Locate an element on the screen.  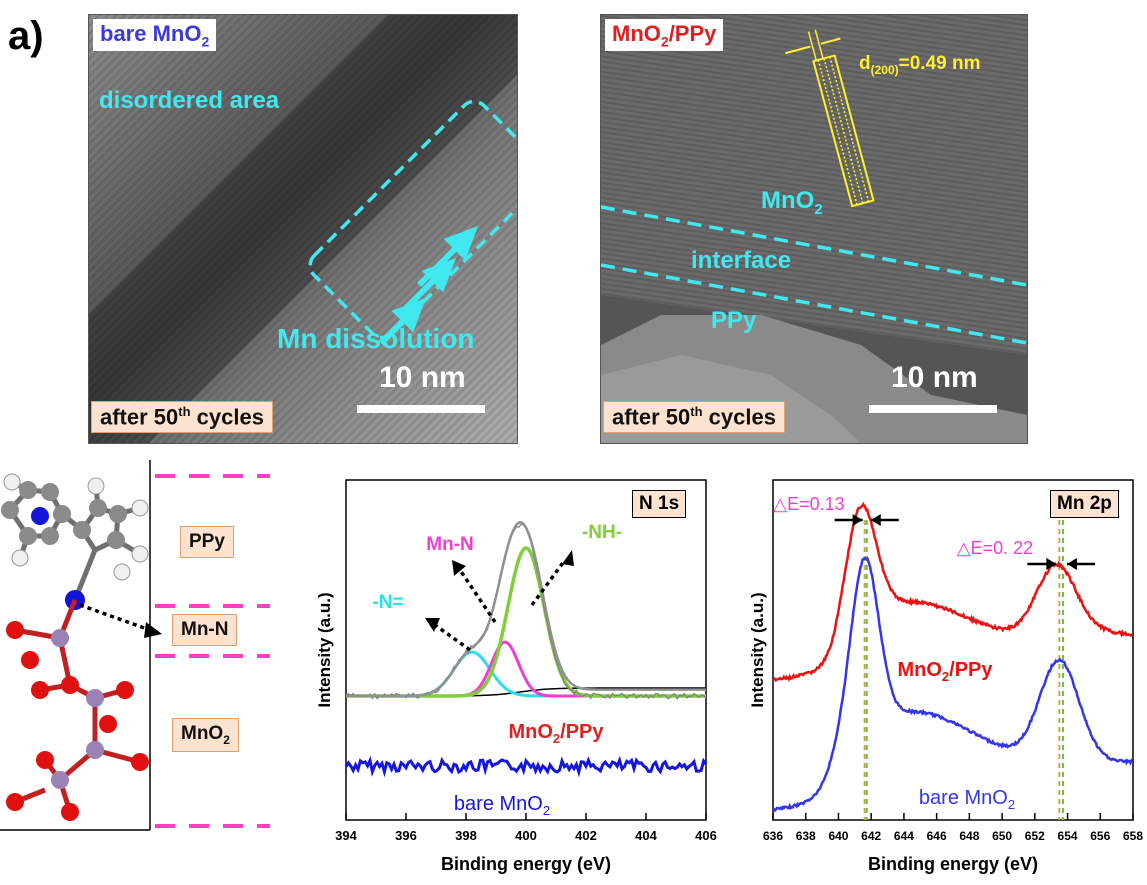
mn2p-series-bare-label: bare MnO2 is located at coordinates (967, 799).